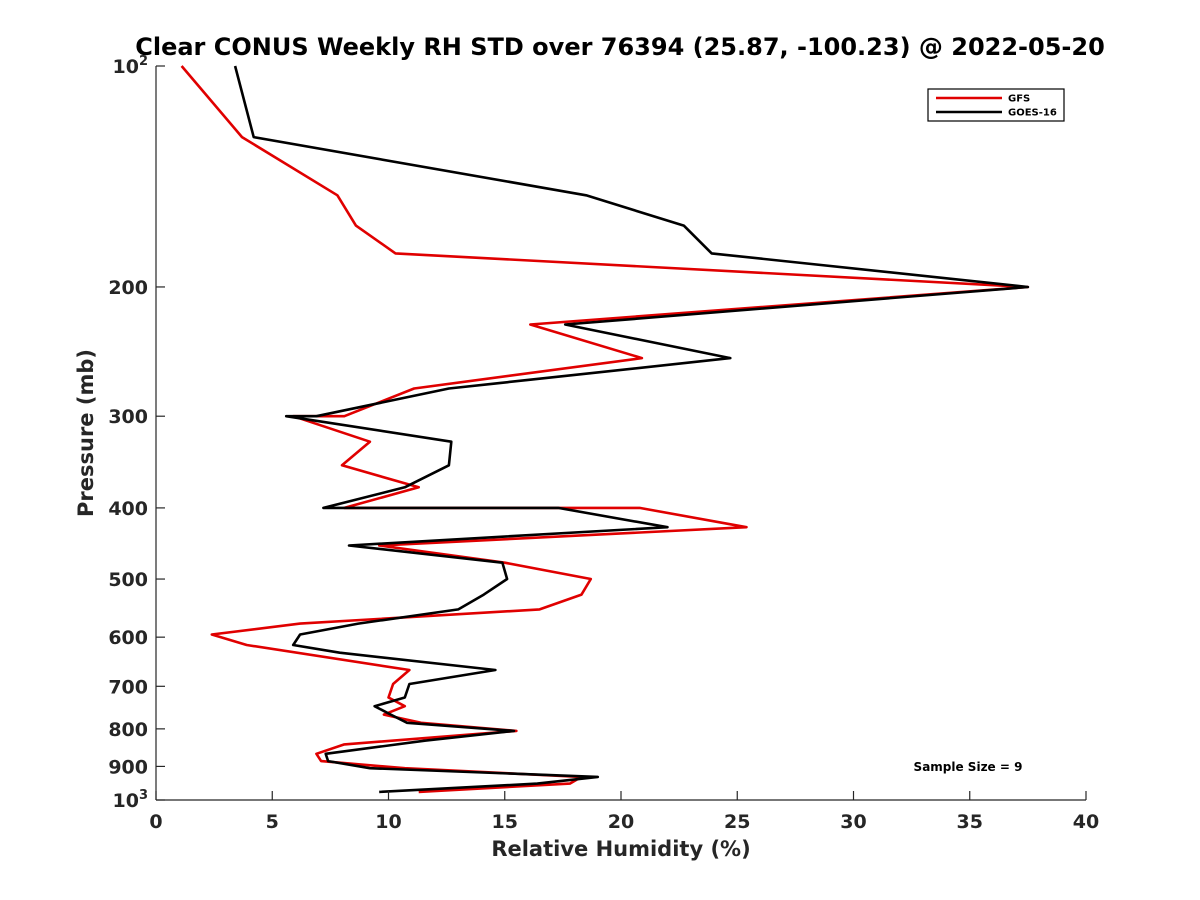  I want to click on y-axis-ticks: 10² 200 300 400 500 600 700 800 900 10³, so click(136, 433).